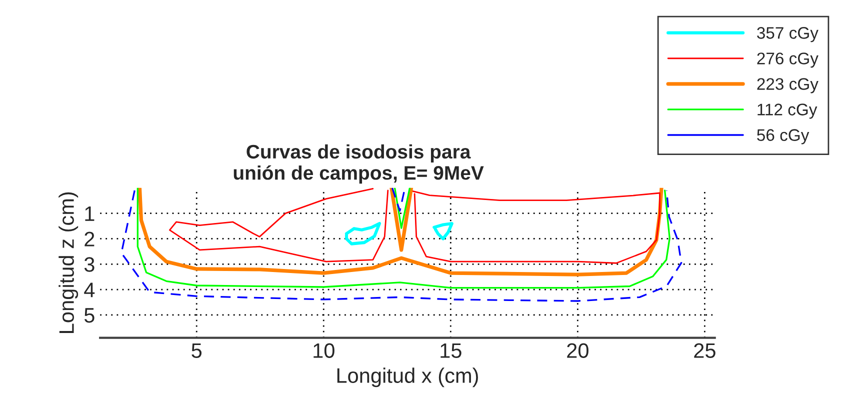  What do you see at coordinates (324, 350) in the screenshot?
I see `x-tick-label: 10` at bounding box center [324, 350].